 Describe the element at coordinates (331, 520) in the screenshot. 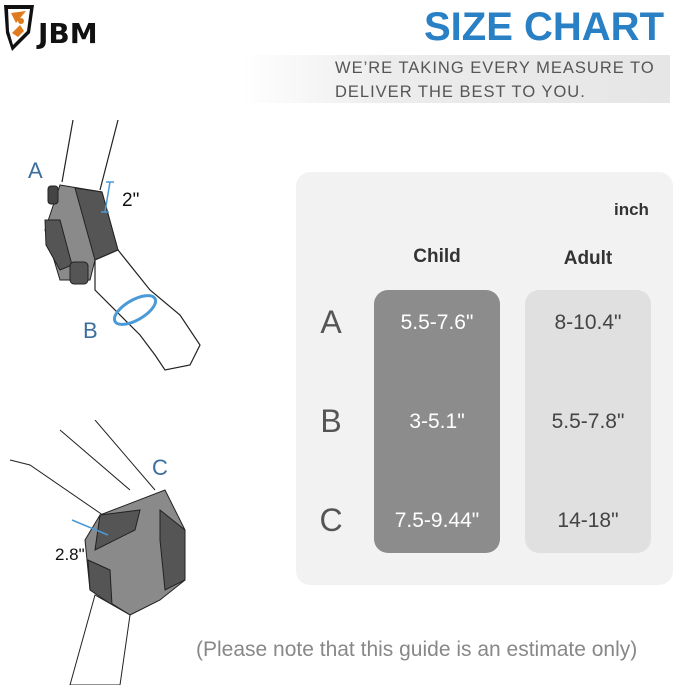

I see `row-label-c: C` at that location.